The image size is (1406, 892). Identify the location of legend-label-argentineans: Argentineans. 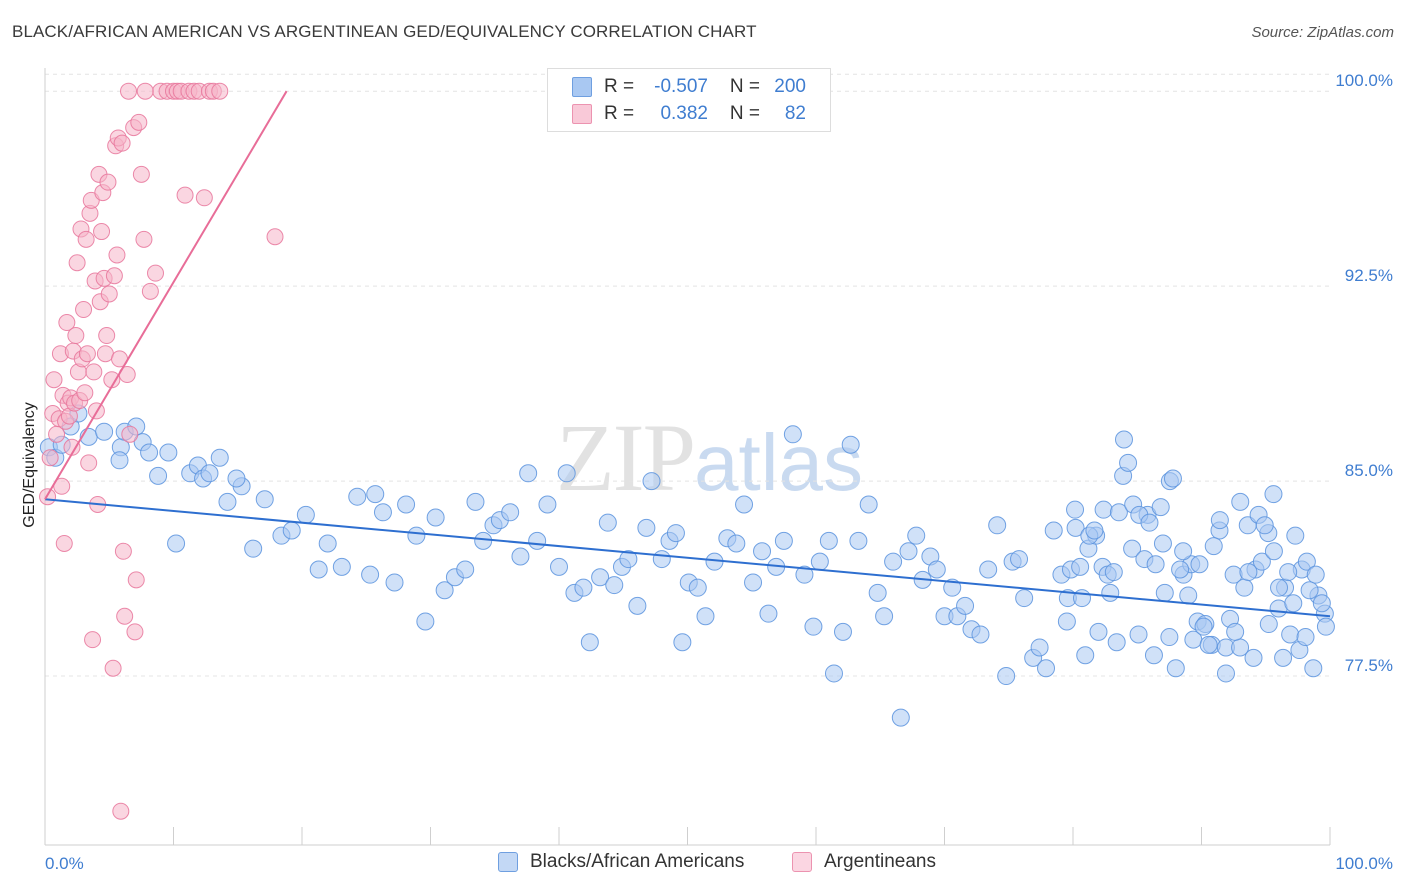
(880, 861).